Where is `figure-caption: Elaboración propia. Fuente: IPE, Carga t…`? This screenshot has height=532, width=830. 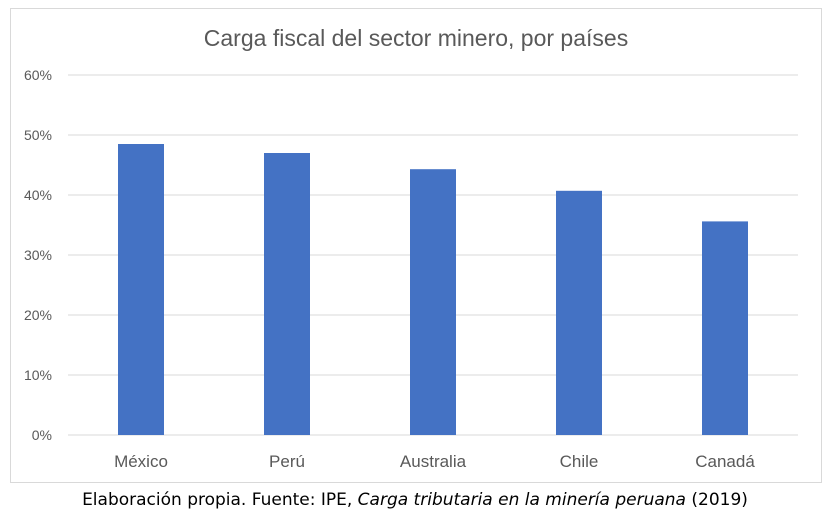 figure-caption: Elaboración propia. Fuente: IPE, Carga t… is located at coordinates (415, 500).